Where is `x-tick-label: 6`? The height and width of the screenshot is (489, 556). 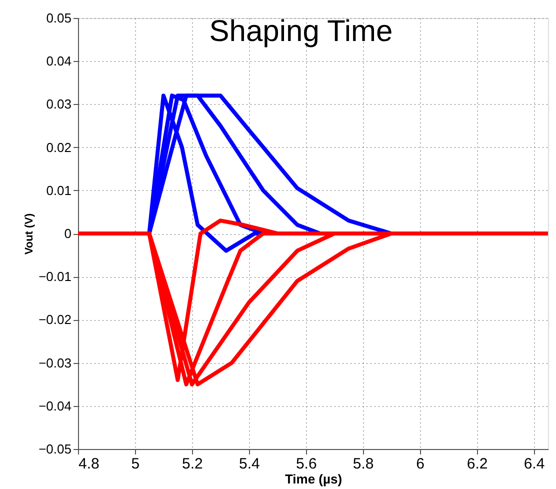 x-tick-label: 6 is located at coordinates (420, 464).